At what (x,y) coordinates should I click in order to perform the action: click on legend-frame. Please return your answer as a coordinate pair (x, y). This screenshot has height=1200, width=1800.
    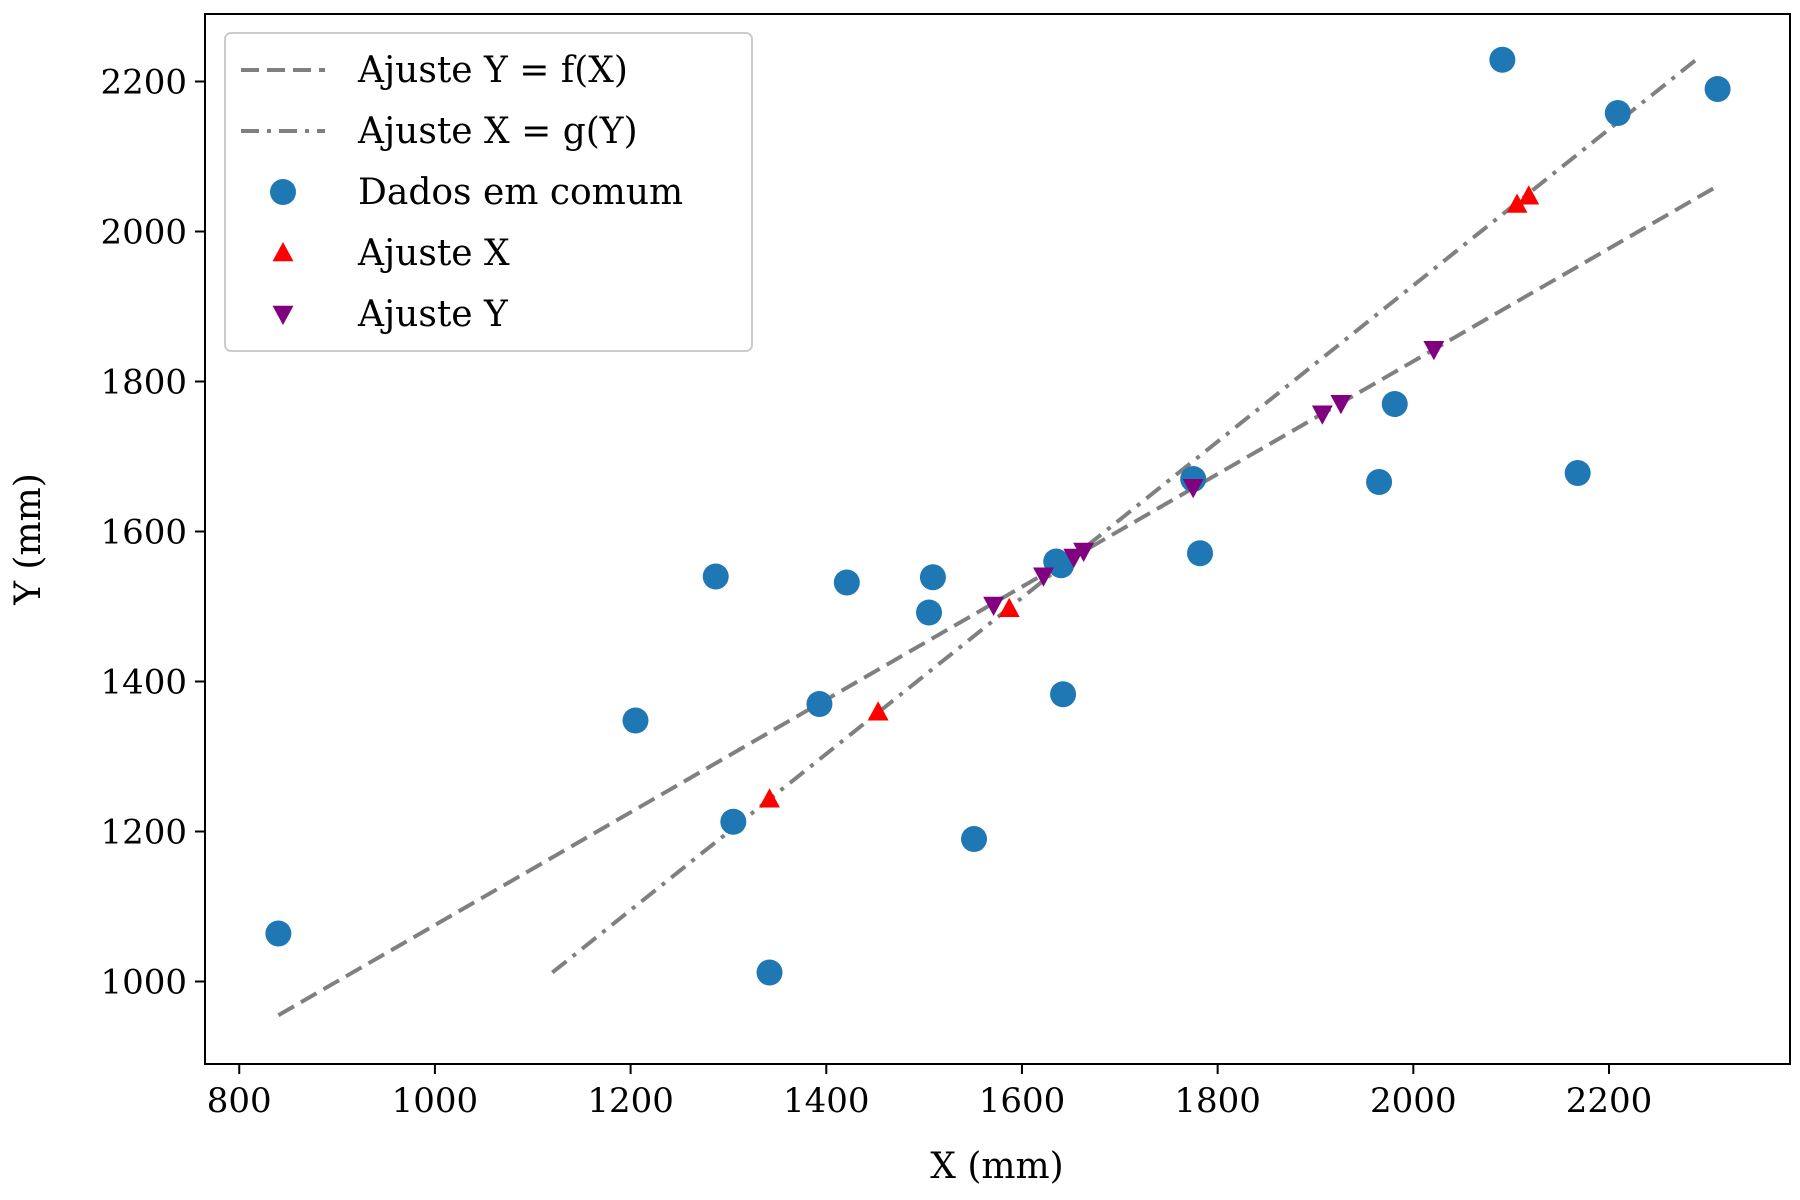
    Looking at the image, I should click on (488, 192).